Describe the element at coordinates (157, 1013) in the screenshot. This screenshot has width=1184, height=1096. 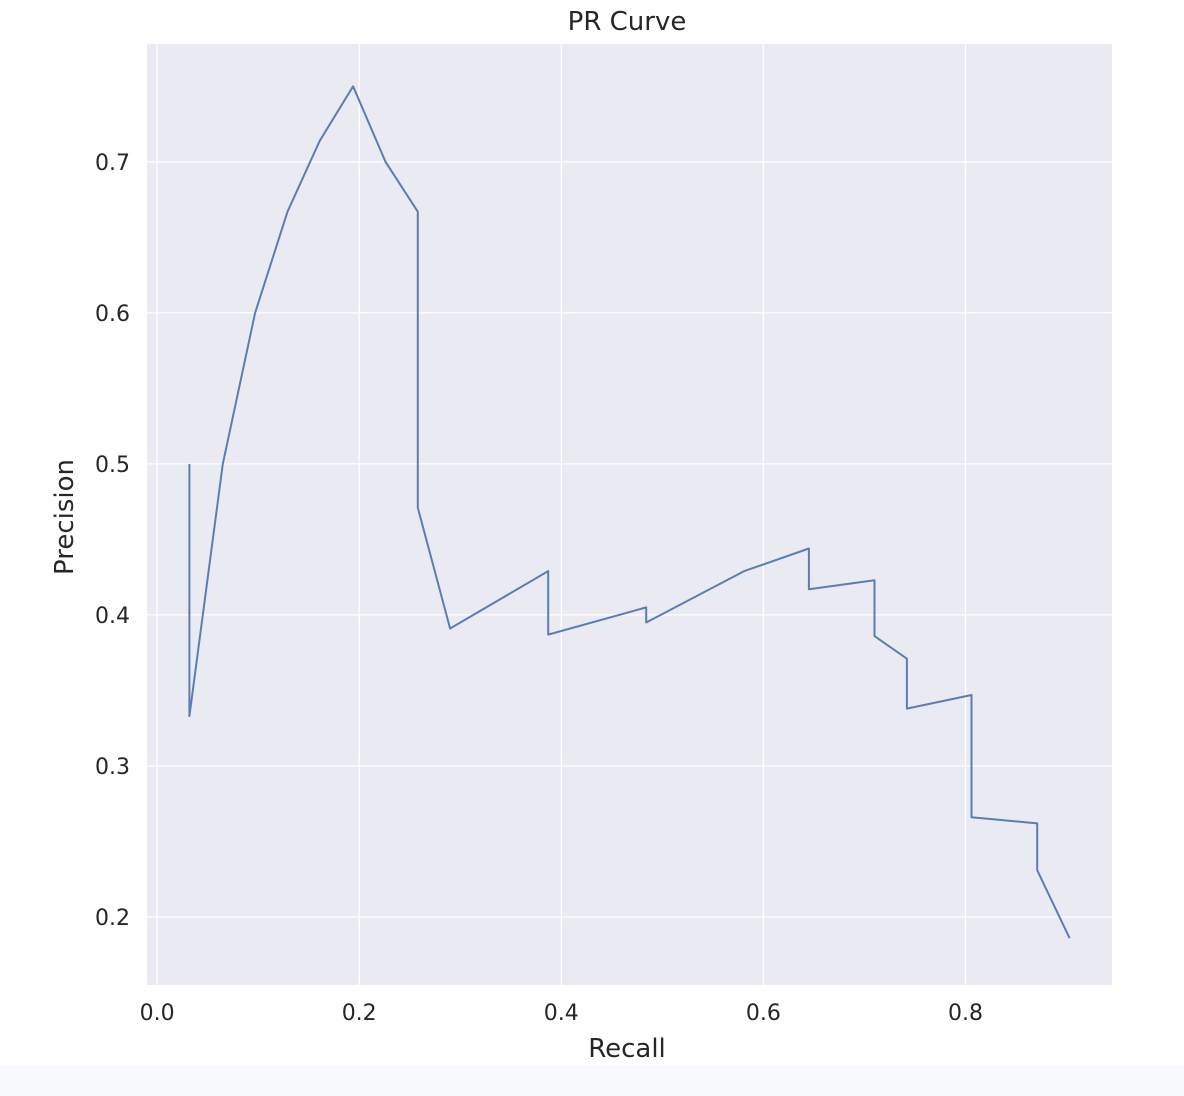
I see `x-tick-label: 0.0` at that location.